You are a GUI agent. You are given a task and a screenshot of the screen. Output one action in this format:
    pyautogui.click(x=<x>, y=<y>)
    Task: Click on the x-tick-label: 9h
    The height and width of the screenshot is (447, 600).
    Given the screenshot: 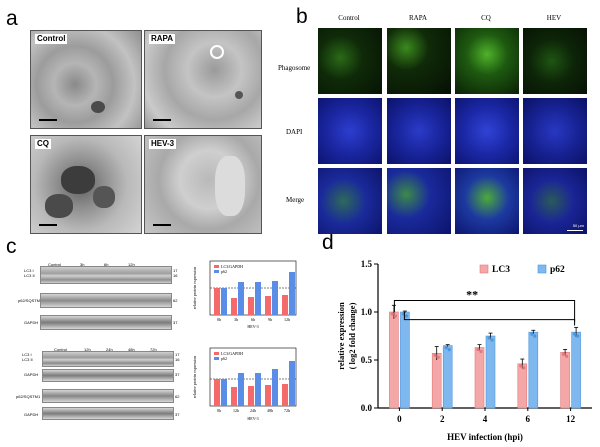 What is the action you would take?
    pyautogui.click(x=270, y=319)
    